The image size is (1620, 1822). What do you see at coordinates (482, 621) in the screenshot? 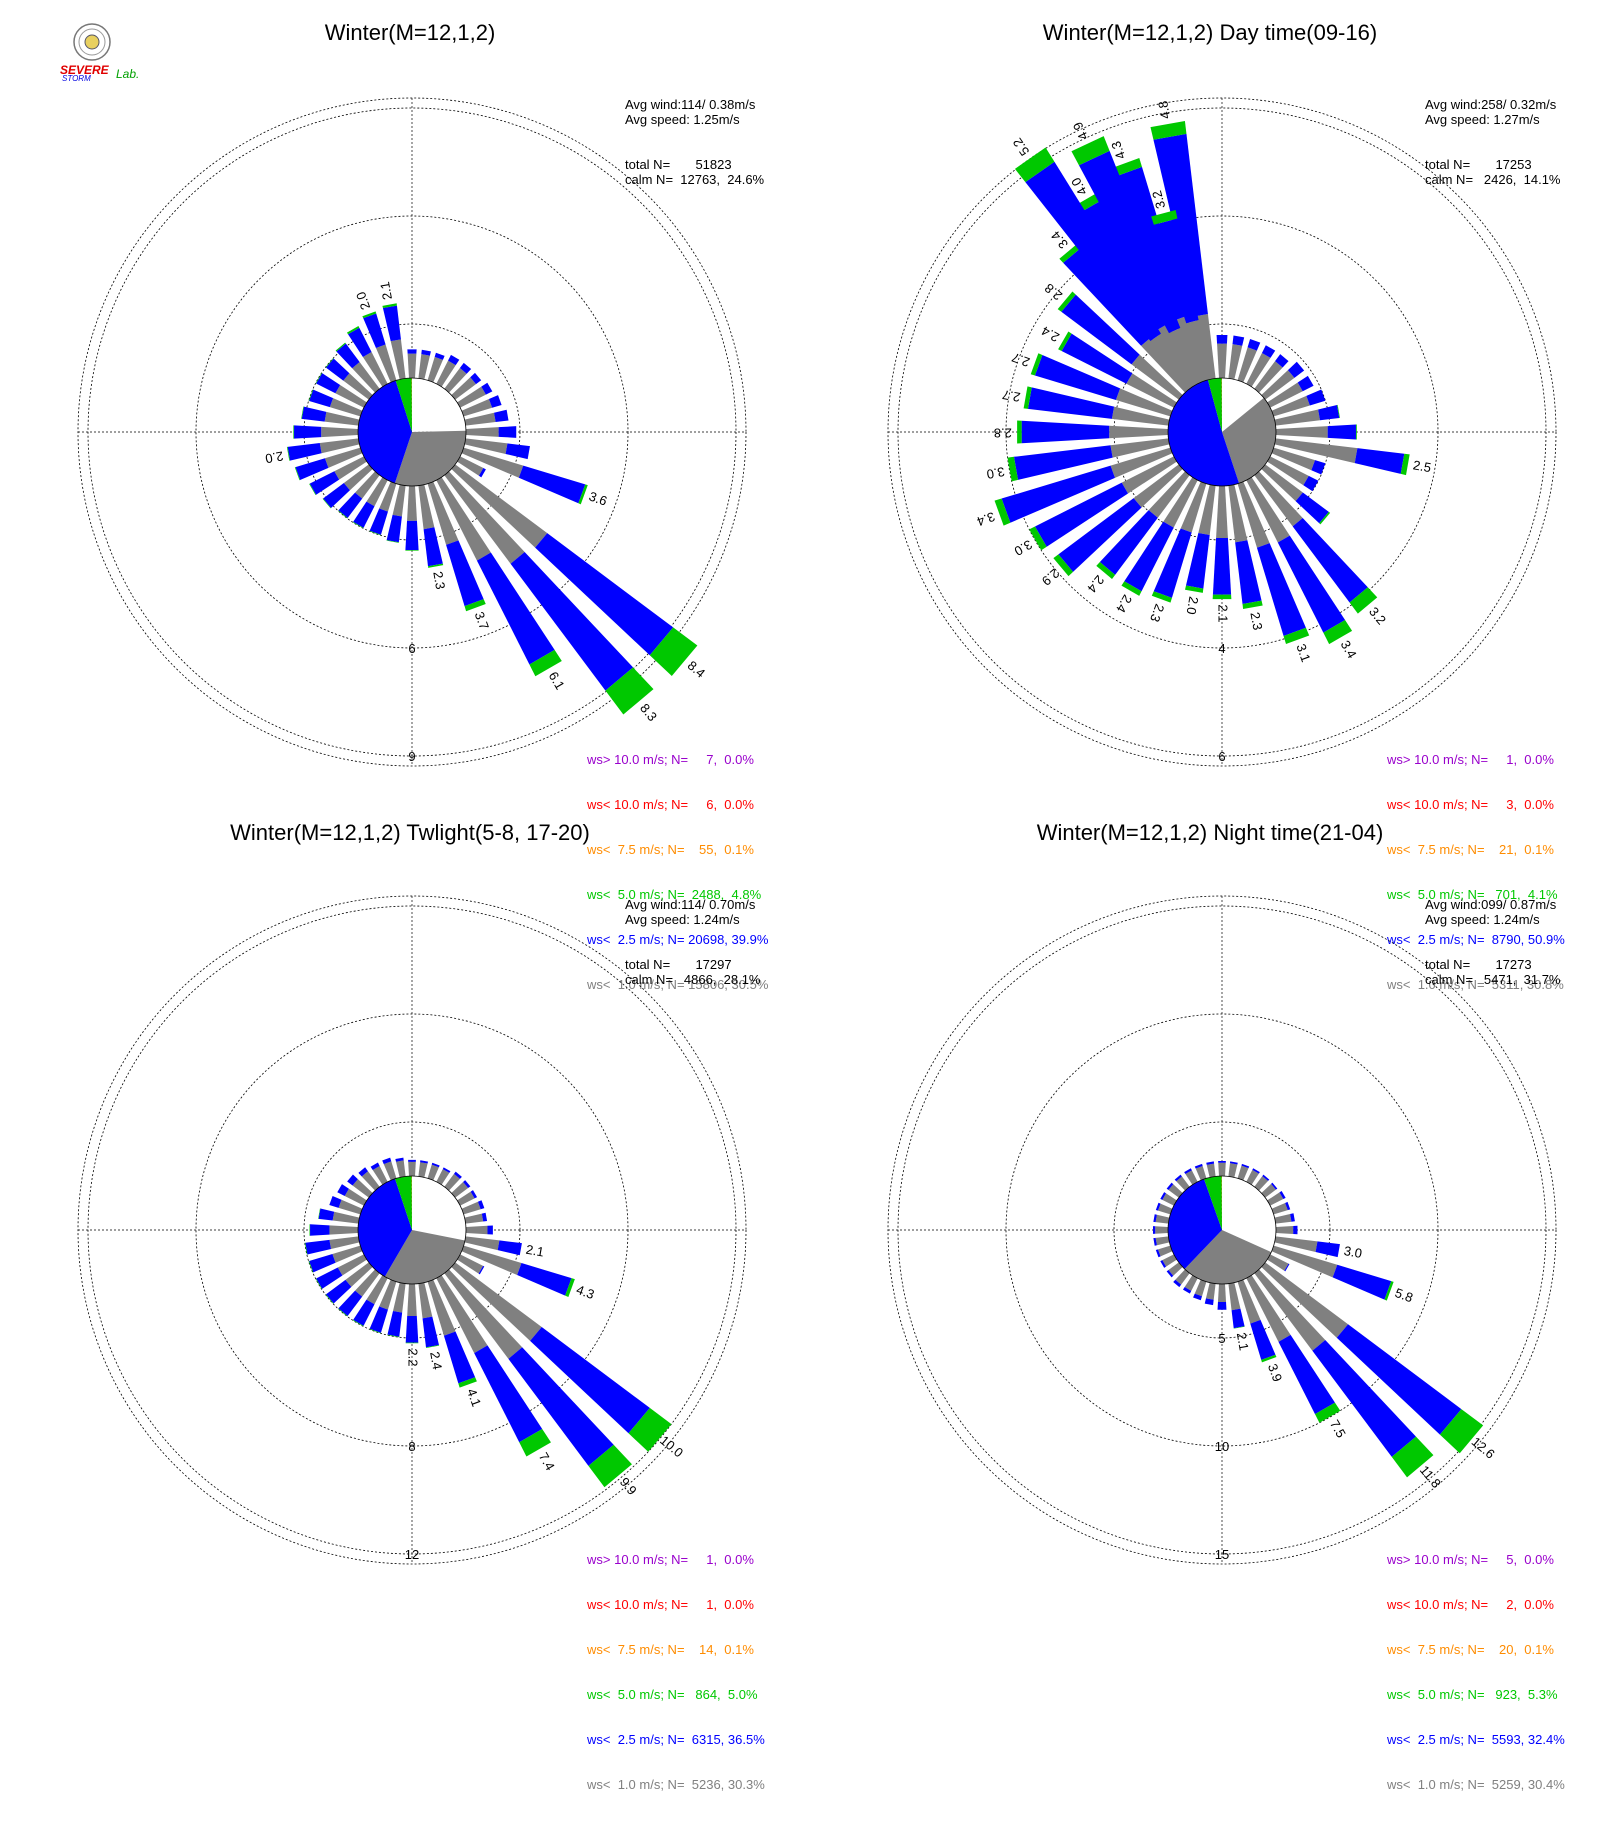
I see `value-label: 3.7` at bounding box center [482, 621].